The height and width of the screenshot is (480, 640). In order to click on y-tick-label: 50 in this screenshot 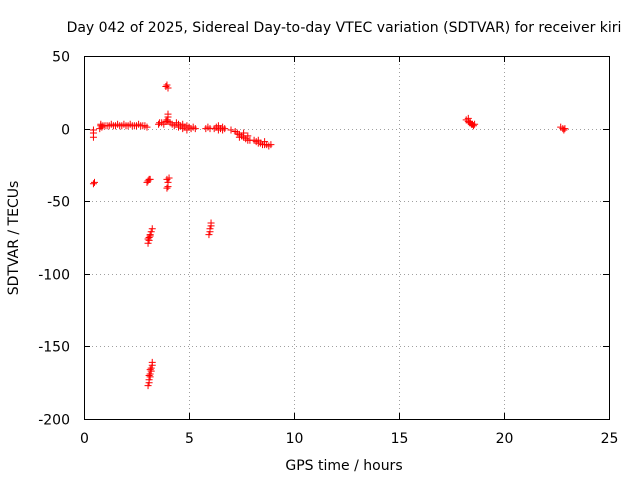, I will do `click(61, 58)`.